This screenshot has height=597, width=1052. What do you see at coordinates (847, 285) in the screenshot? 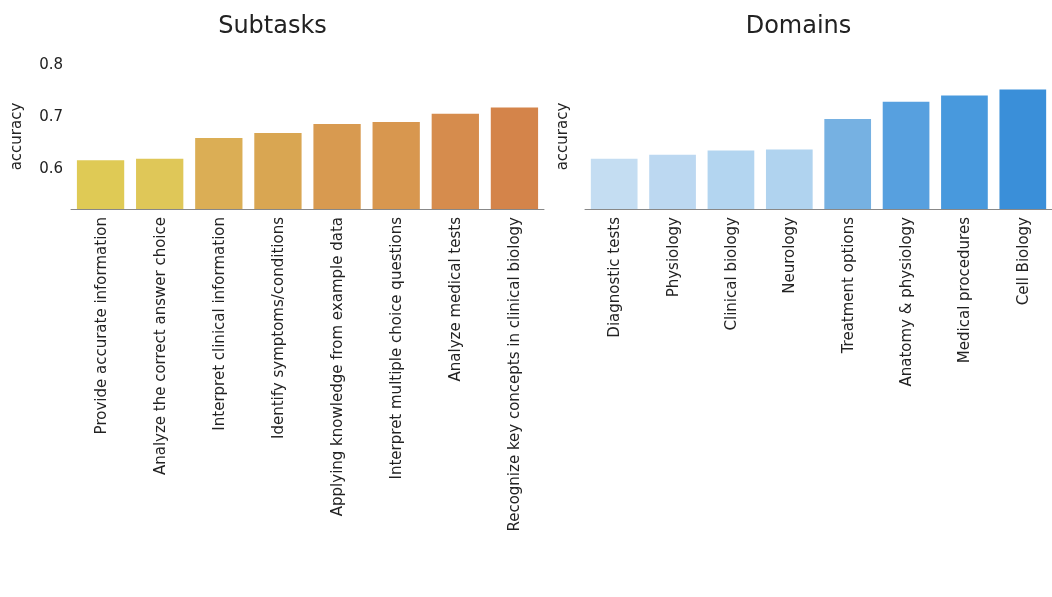
I see `x-tick-label: Treatment options` at bounding box center [847, 285].